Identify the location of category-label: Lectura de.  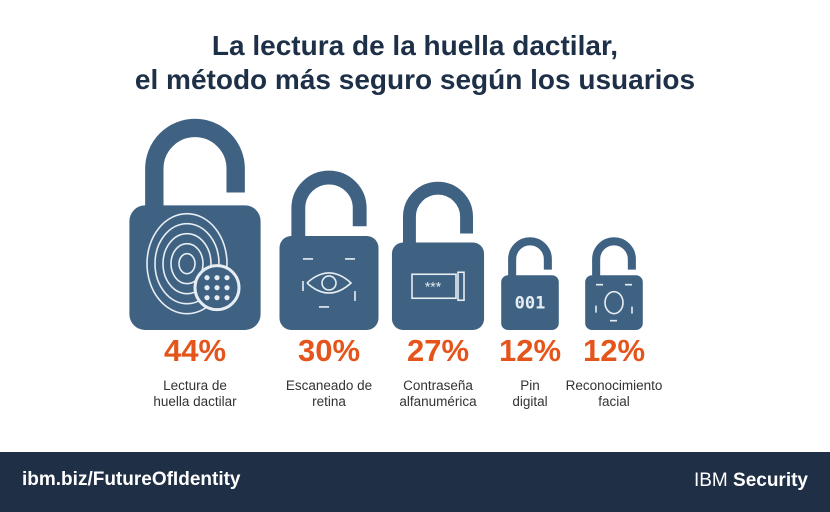
(195, 385).